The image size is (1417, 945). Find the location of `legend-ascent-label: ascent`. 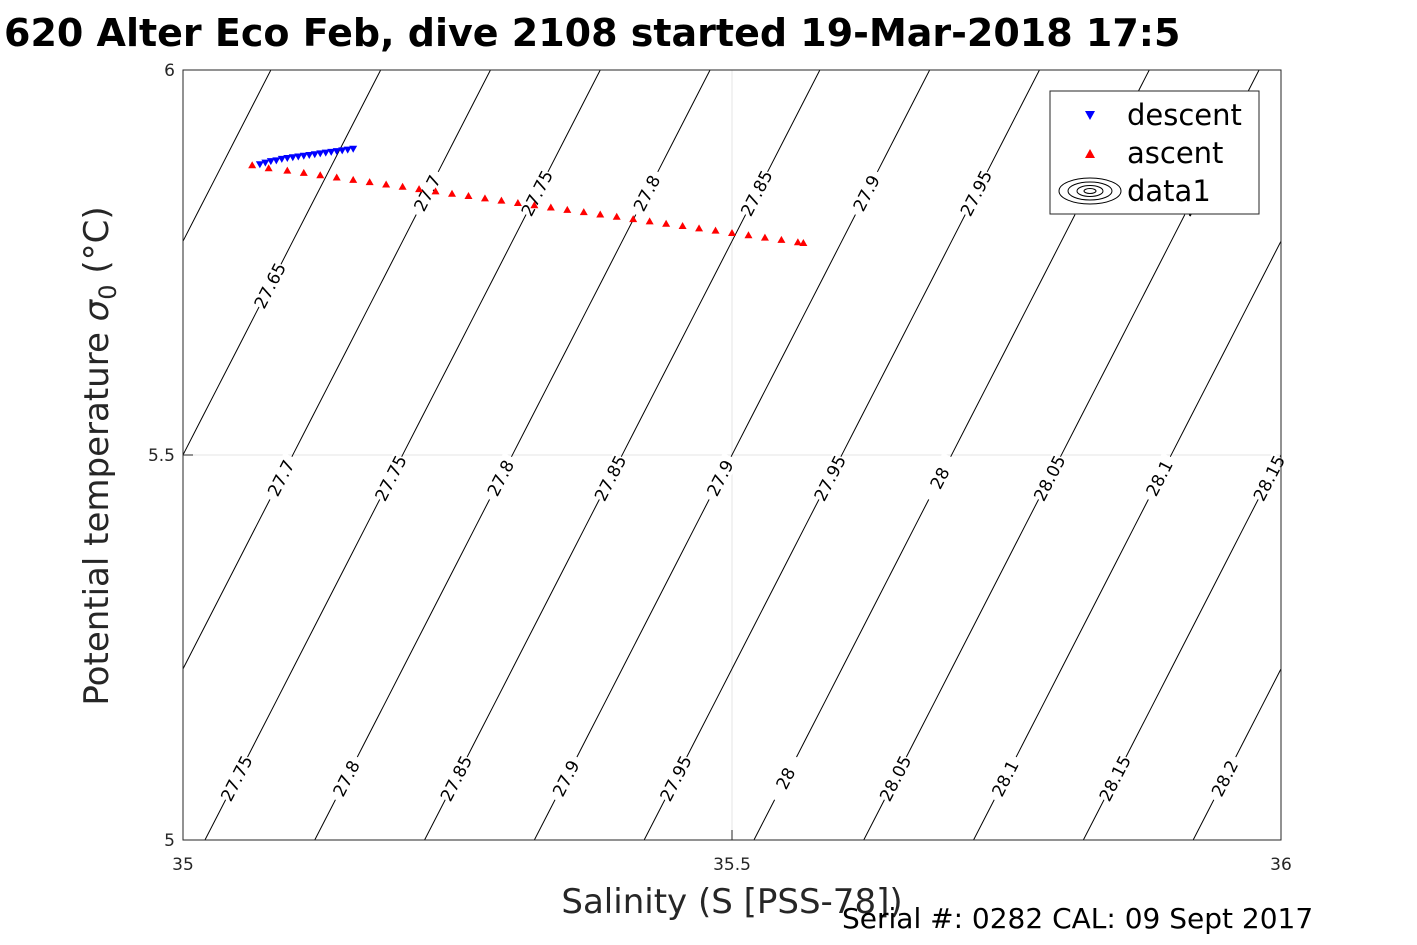

legend-ascent-label: ascent is located at coordinates (1175, 153).